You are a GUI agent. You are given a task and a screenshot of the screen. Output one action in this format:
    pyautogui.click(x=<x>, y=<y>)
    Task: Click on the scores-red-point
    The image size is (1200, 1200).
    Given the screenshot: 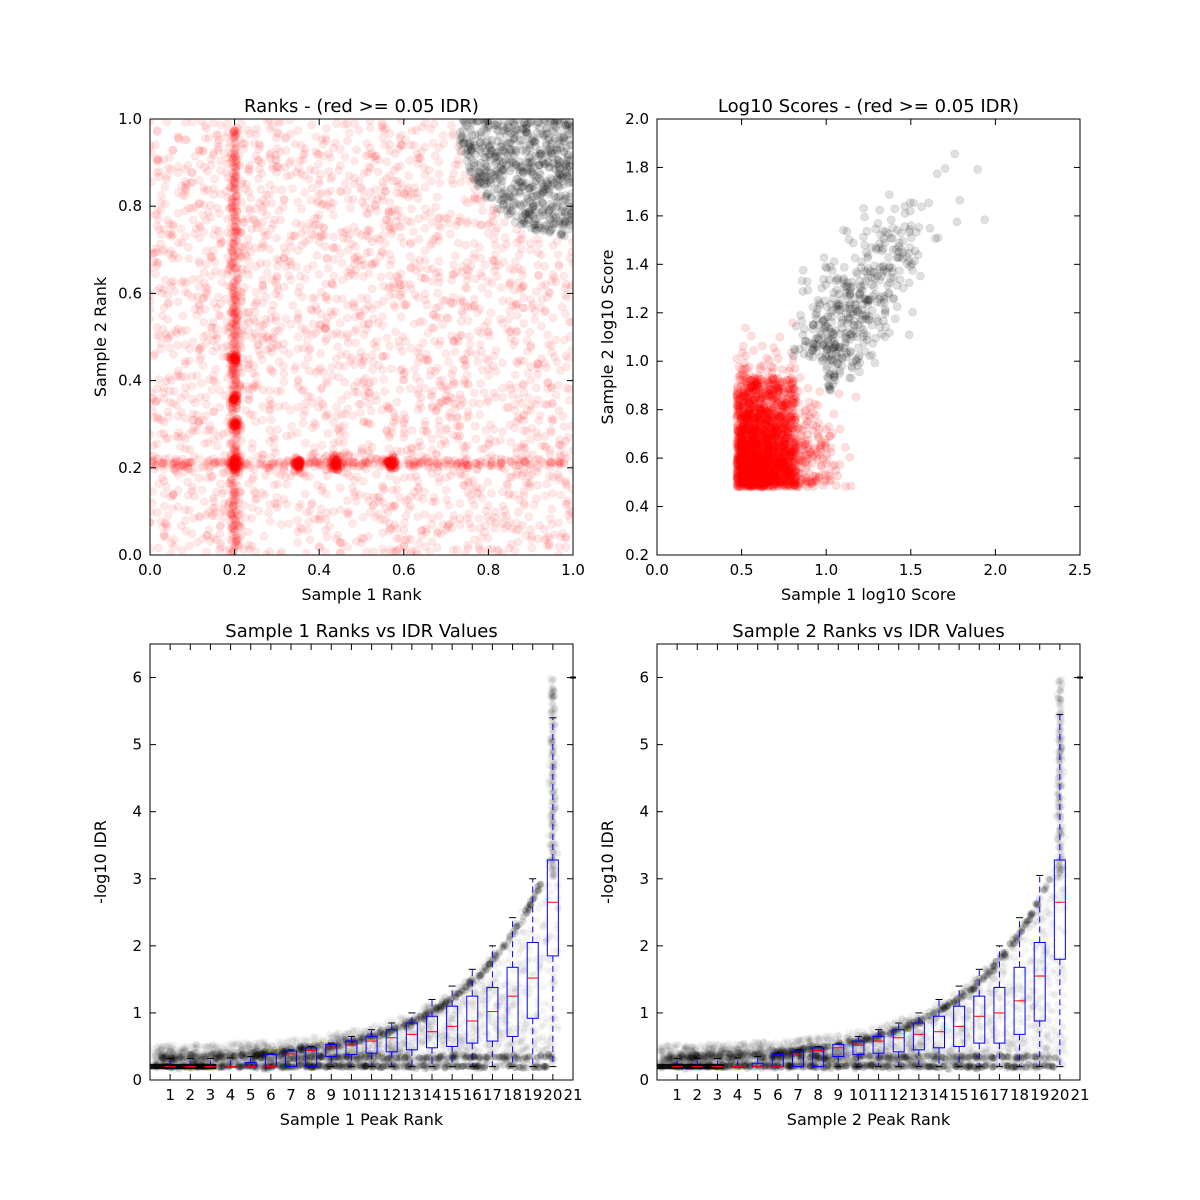 What is the action you would take?
    pyautogui.click(x=845, y=447)
    